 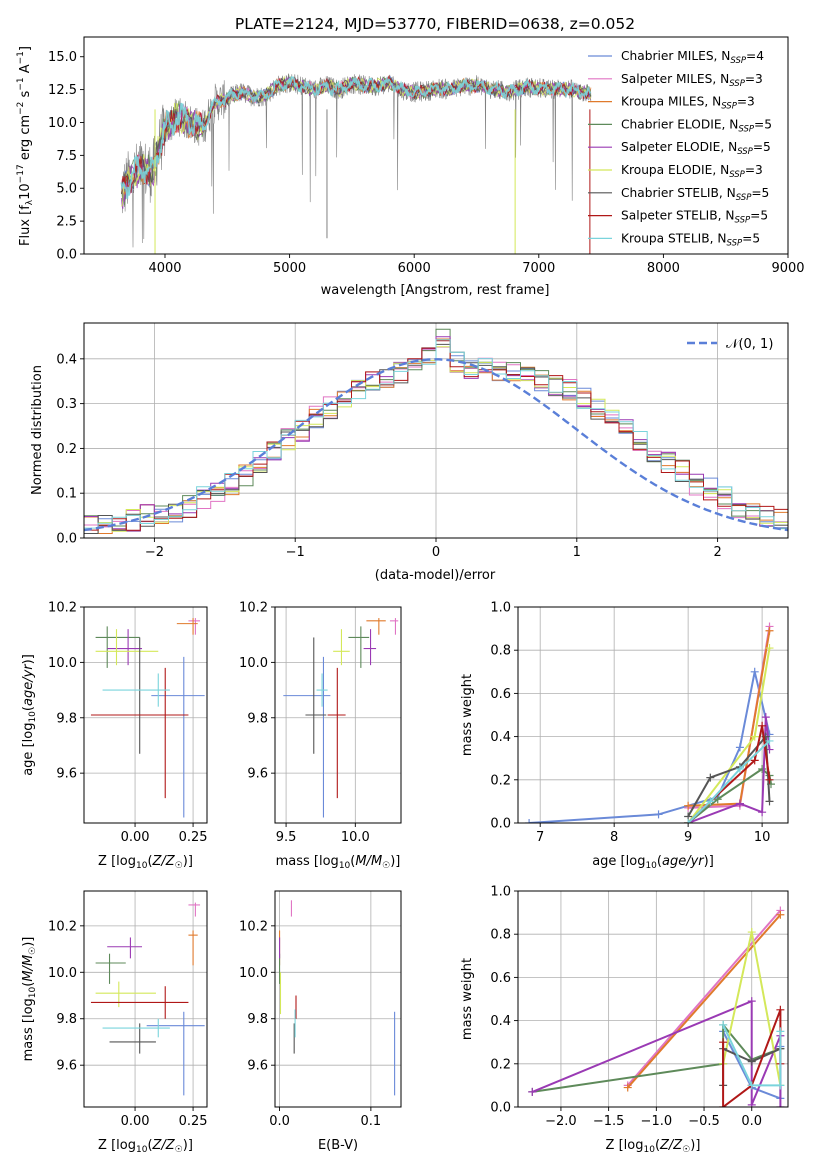 What do you see at coordinates (135, 1121) in the screenshot?
I see `x-tick-label: 0.00` at bounding box center [135, 1121].